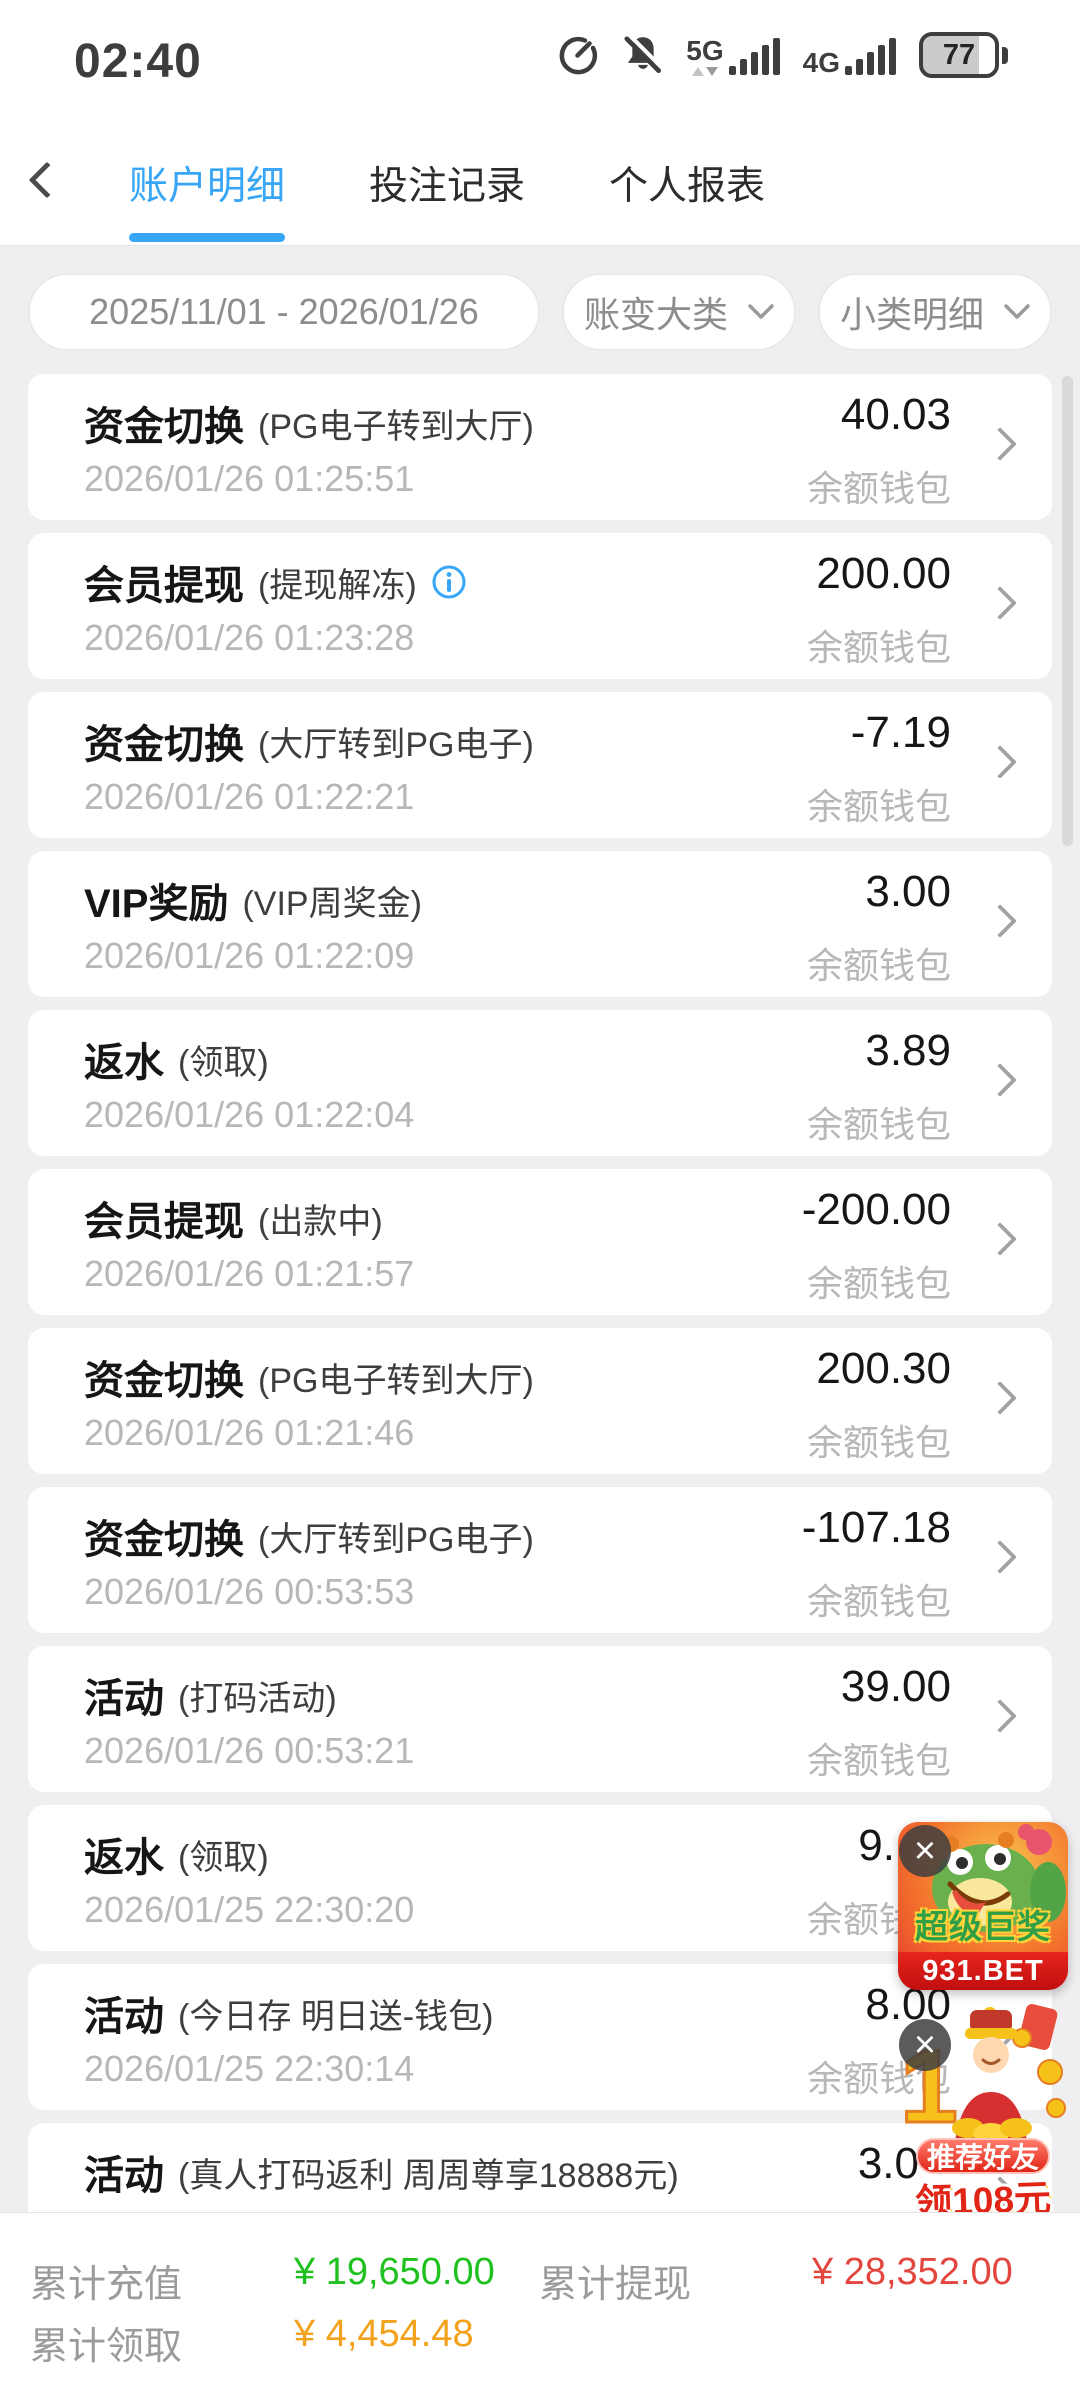  I want to click on transaction-amount: -7.19, so click(900, 732).